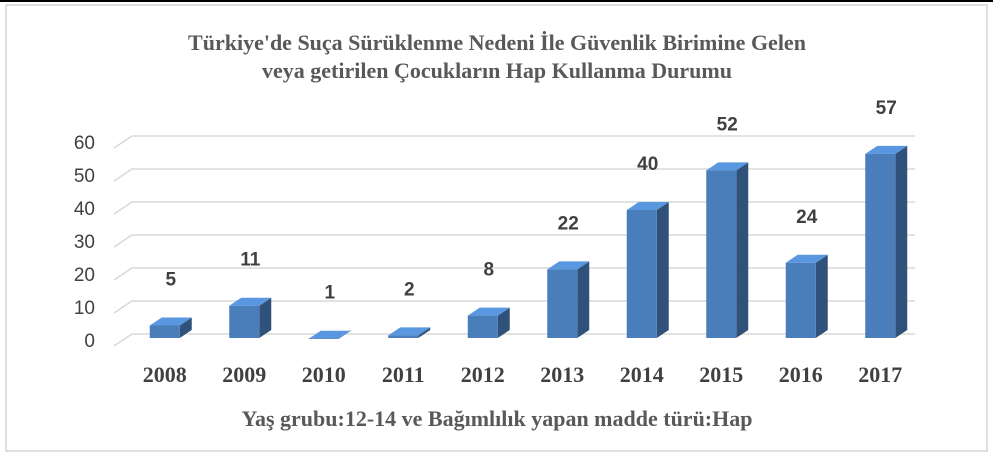  I want to click on data-label: 8, so click(488, 270).